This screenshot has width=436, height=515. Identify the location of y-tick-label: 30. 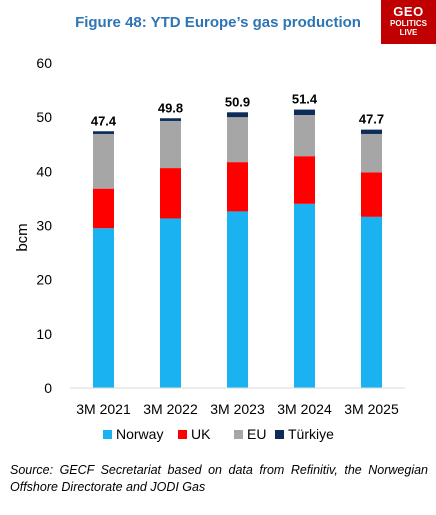
(44, 226).